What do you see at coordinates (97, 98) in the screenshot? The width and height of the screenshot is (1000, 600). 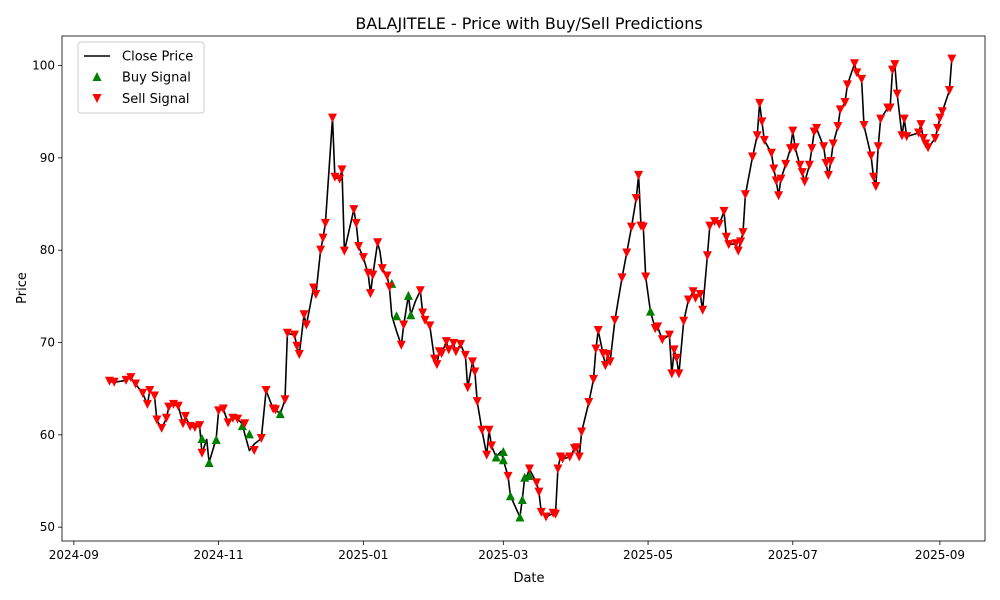 I see `legend-sell-signal-swatch` at bounding box center [97, 98].